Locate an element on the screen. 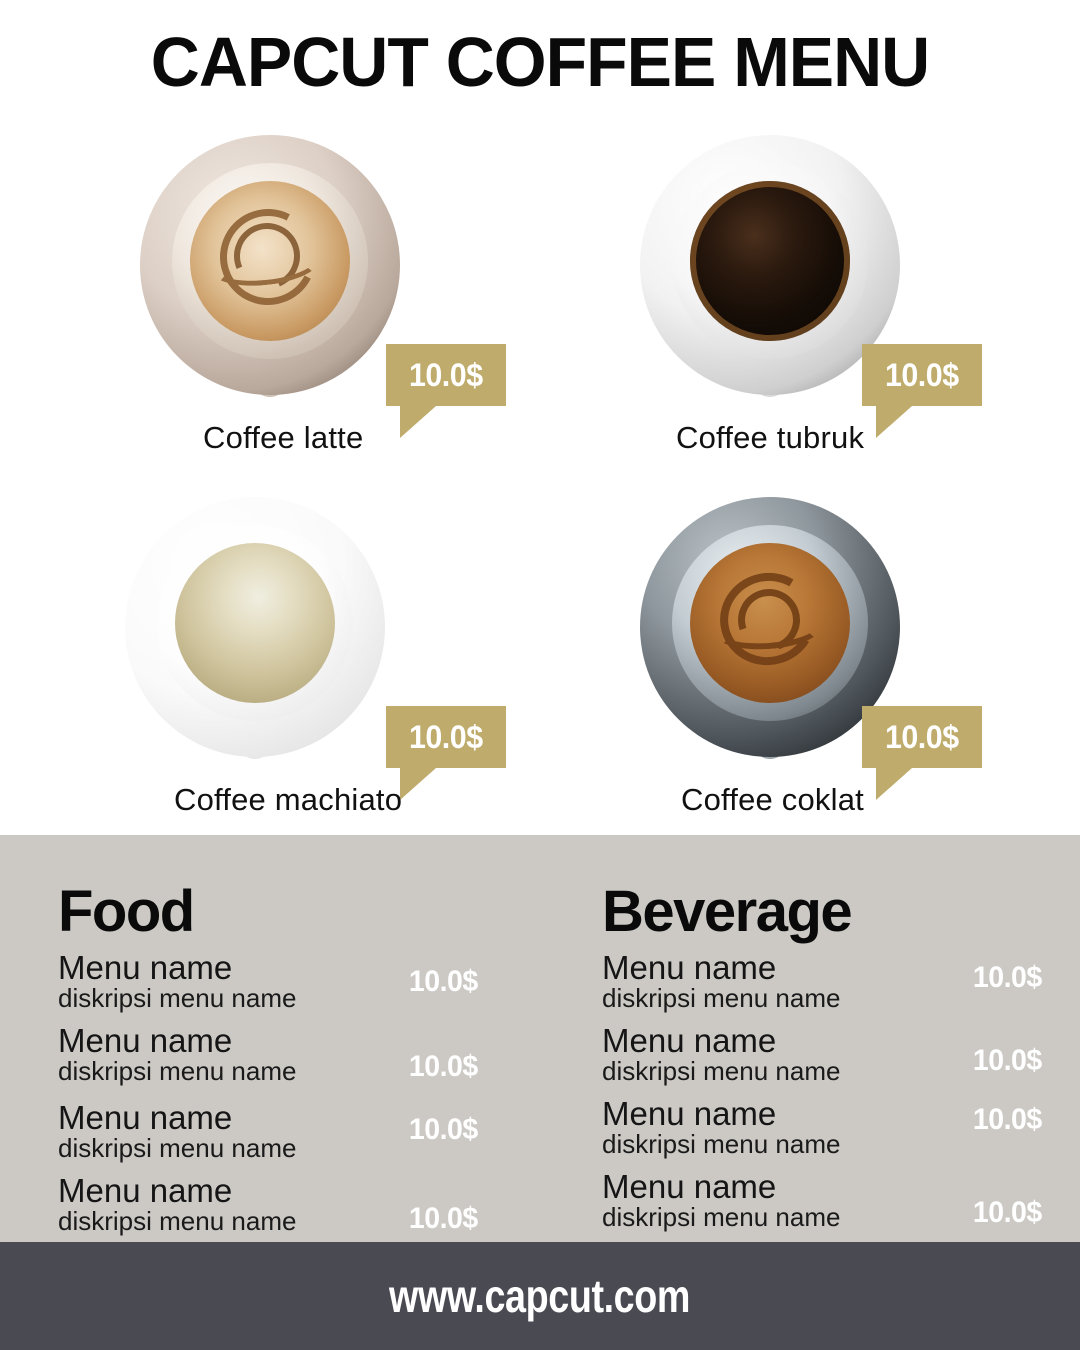 This screenshot has width=1080, height=1350. coffee-item-coklat is located at coordinates (815, 628).